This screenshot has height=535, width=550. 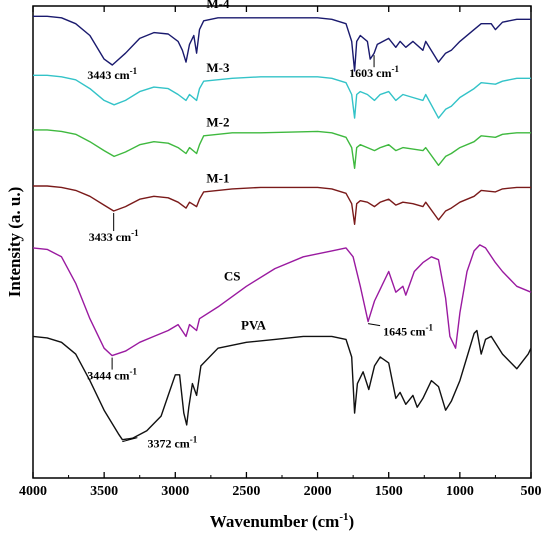 What do you see at coordinates (246, 491) in the screenshot?
I see `x-tick-label: 2500` at bounding box center [246, 491].